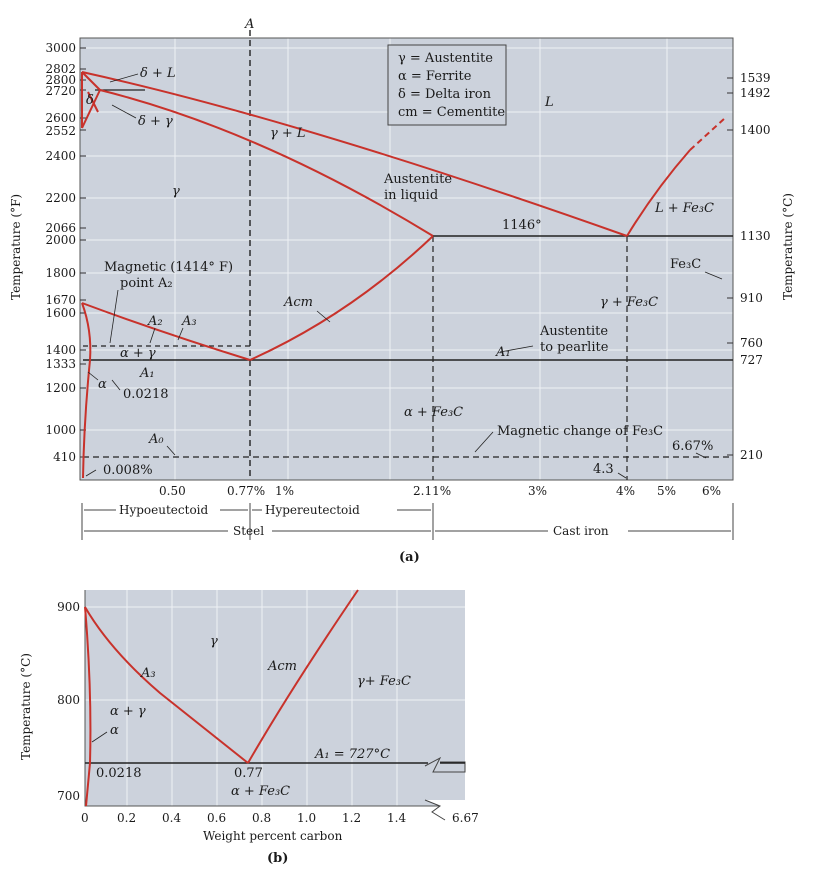 This screenshot has width=830, height=877. What do you see at coordinates (261, 818) in the screenshot?
I see `xtick-b-08: 0.8` at bounding box center [261, 818].